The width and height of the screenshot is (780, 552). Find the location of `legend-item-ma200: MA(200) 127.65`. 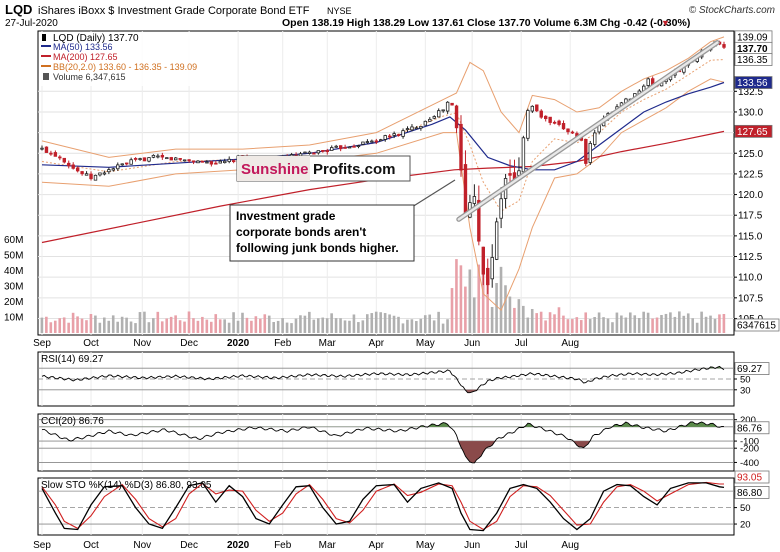

legend-item-ma200: MA(200) 127.65 is located at coordinates (79, 57).